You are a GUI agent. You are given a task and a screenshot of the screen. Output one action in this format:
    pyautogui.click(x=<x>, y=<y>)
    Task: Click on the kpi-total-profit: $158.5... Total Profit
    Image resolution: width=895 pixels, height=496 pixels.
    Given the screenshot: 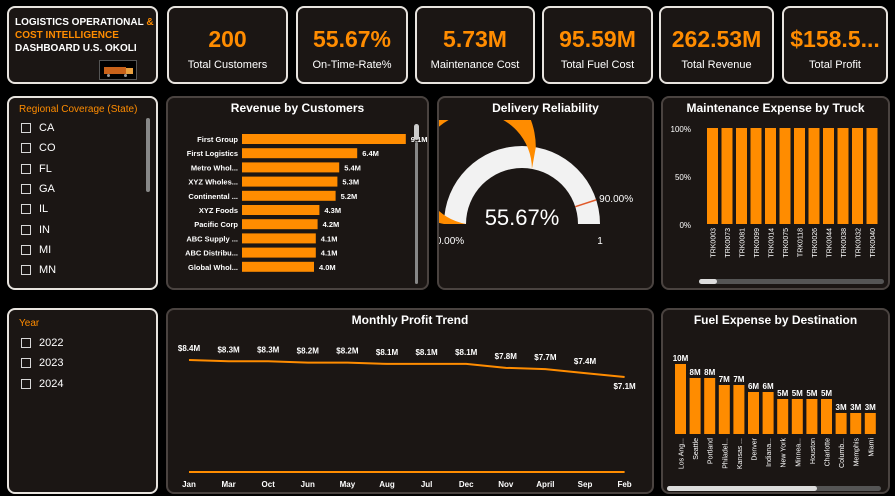 What is the action you would take?
    pyautogui.click(x=835, y=45)
    